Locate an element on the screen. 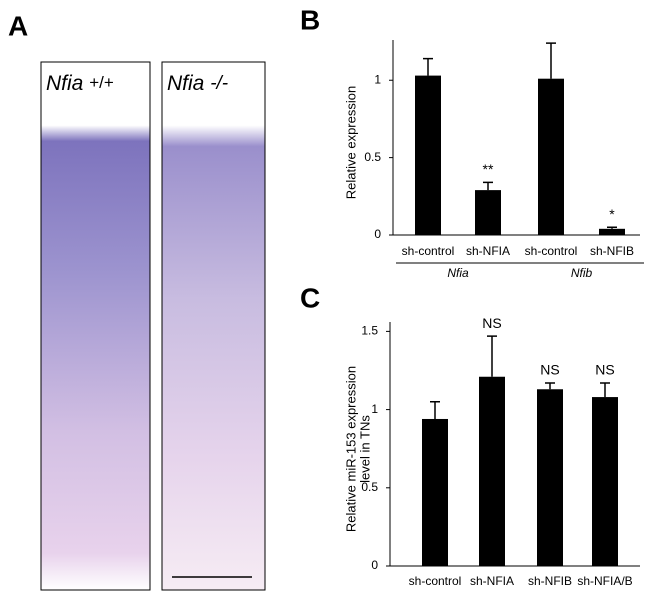 The height and width of the screenshot is (597, 655). genotype: -/- is located at coordinates (219, 83).